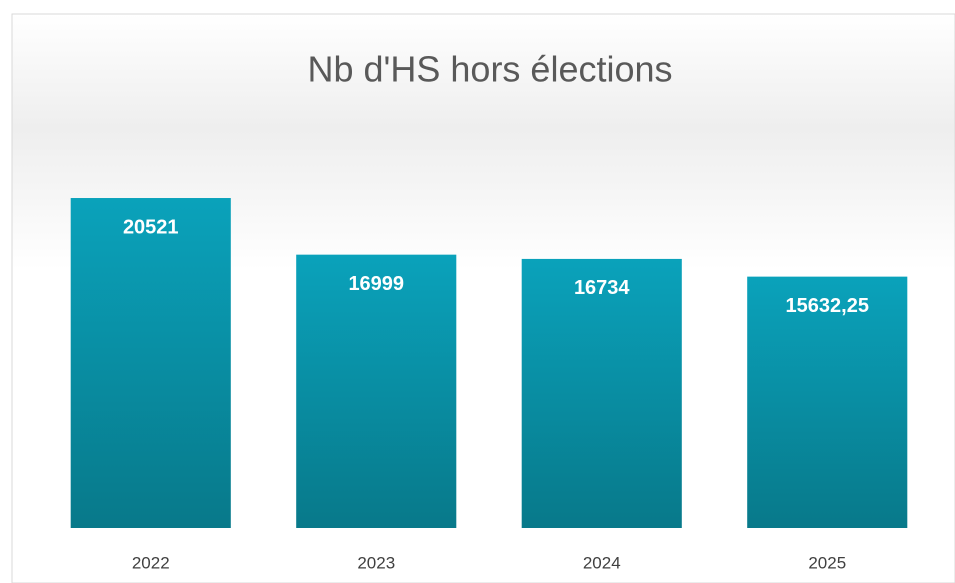 This screenshot has width=955, height=583. Describe the element at coordinates (827, 306) in the screenshot. I see `data-label: 15632,25` at that location.